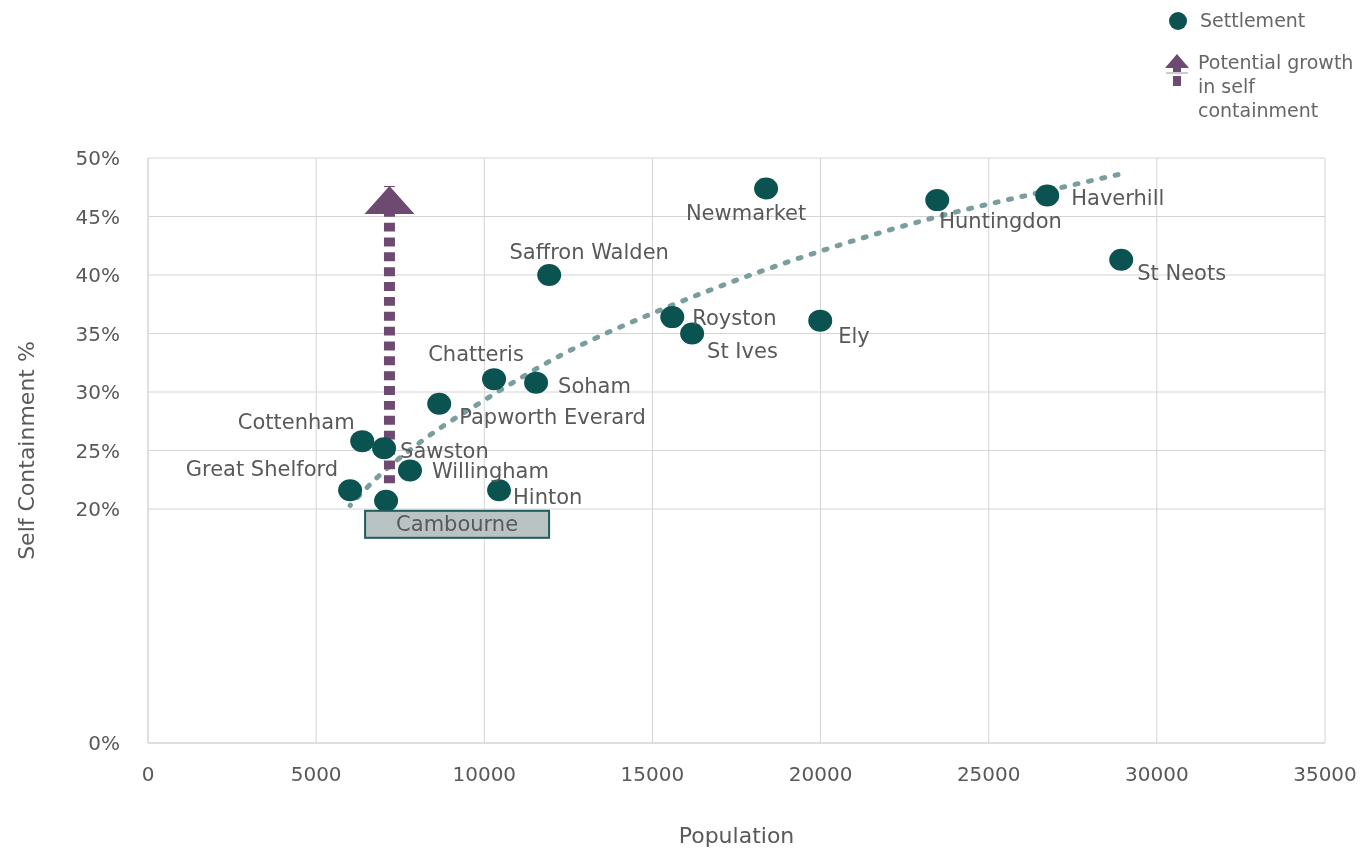 Image resolution: width=1364 pixels, height=861 pixels. I want to click on x-tick-label: 35000, so click(1325, 774).